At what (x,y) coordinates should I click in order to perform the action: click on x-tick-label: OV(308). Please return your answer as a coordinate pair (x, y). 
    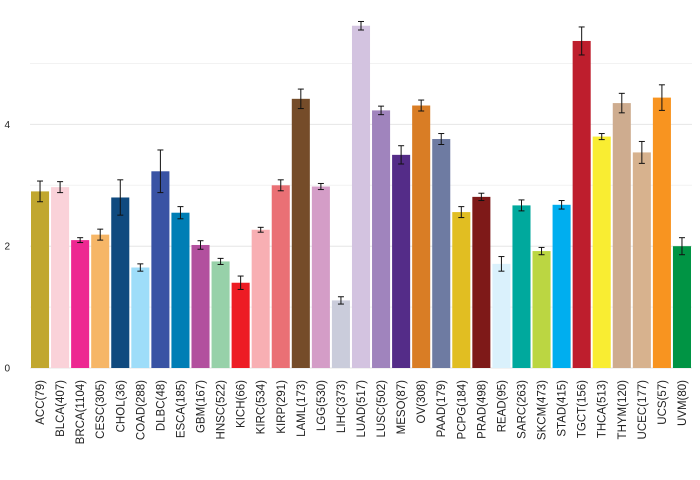
    Looking at the image, I should click on (422, 402).